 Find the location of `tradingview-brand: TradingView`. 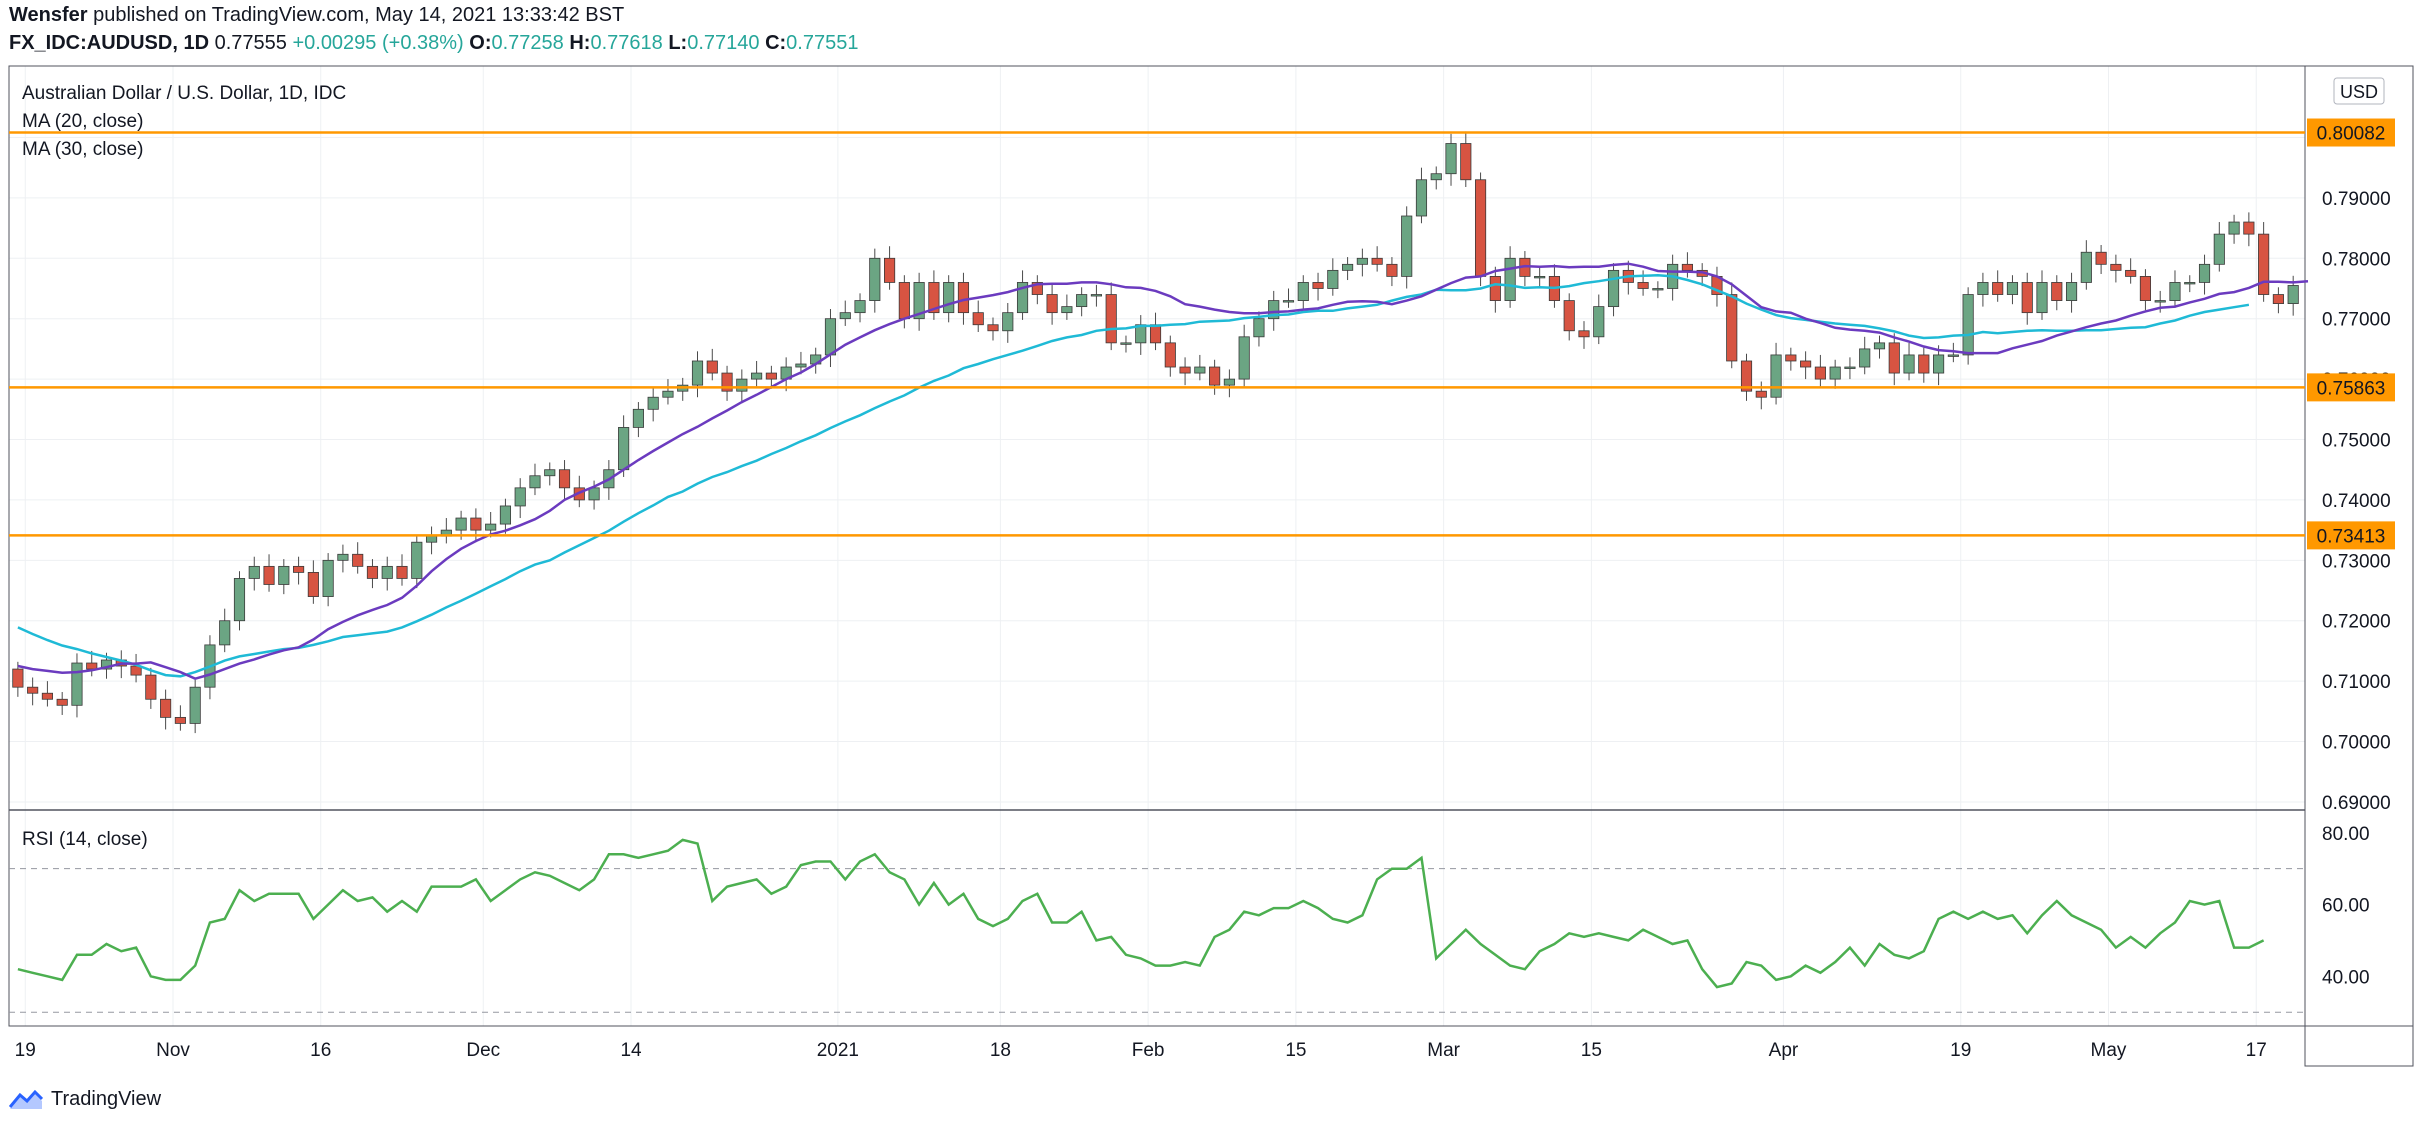

tradingview-brand: TradingView is located at coordinates (85, 1099).